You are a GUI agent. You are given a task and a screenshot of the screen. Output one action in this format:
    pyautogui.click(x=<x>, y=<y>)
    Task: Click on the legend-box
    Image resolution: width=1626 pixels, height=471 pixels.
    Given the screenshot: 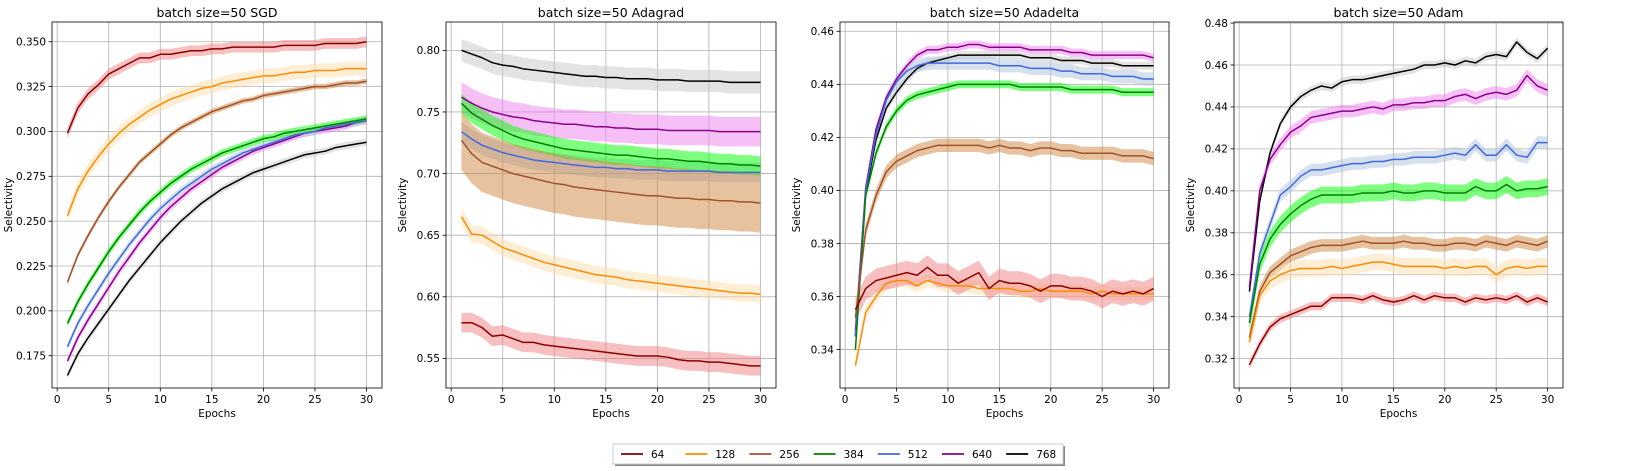 What is the action you would take?
    pyautogui.click(x=838, y=454)
    